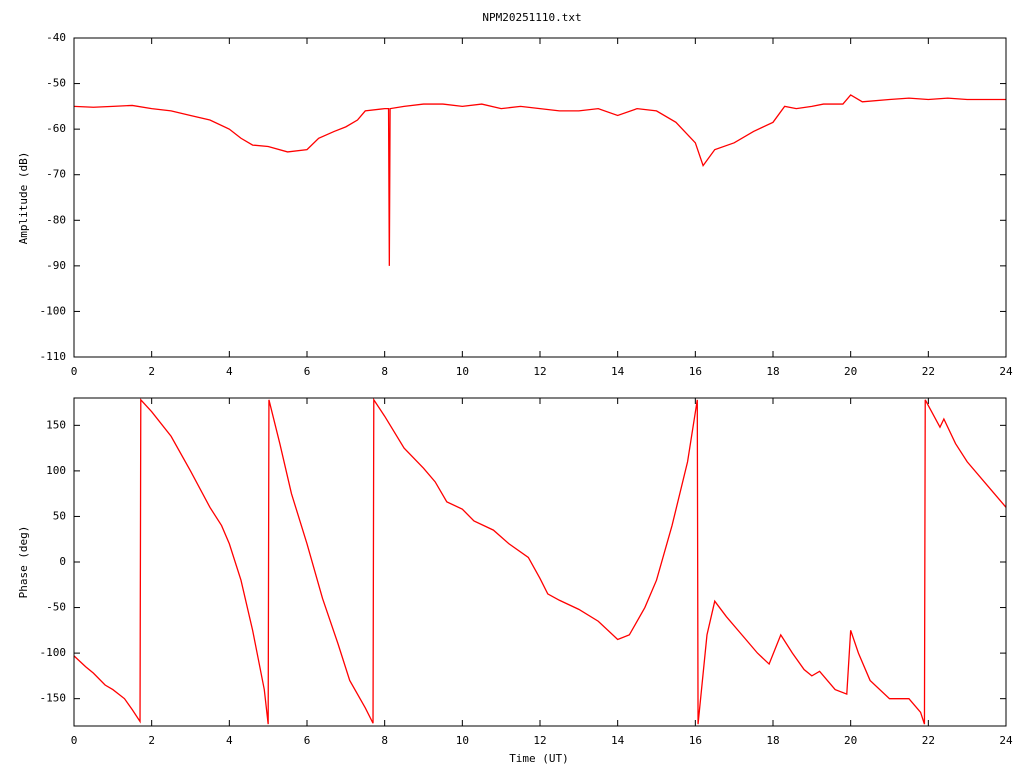  What do you see at coordinates (56, 219) in the screenshot?
I see `y-tick-label: -80` at bounding box center [56, 219].